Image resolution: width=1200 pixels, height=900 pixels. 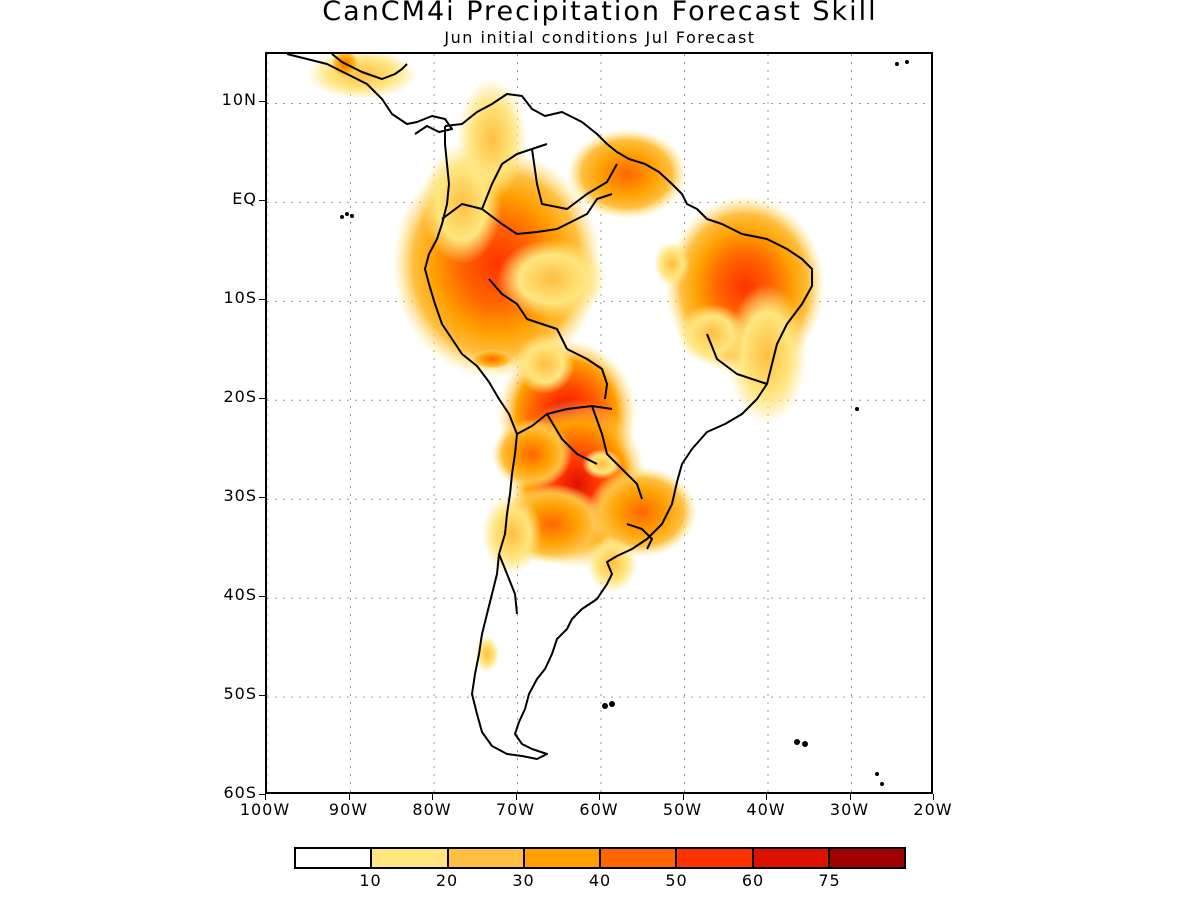 What do you see at coordinates (515, 809) in the screenshot?
I see `x-tick-label: 70W` at bounding box center [515, 809].